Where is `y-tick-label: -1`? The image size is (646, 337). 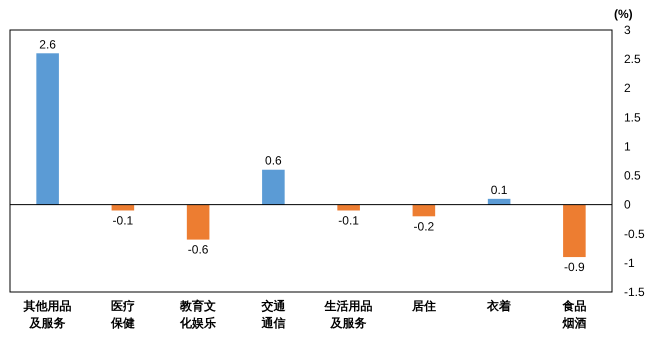
y-tick-label: -1 is located at coordinates (629, 263).